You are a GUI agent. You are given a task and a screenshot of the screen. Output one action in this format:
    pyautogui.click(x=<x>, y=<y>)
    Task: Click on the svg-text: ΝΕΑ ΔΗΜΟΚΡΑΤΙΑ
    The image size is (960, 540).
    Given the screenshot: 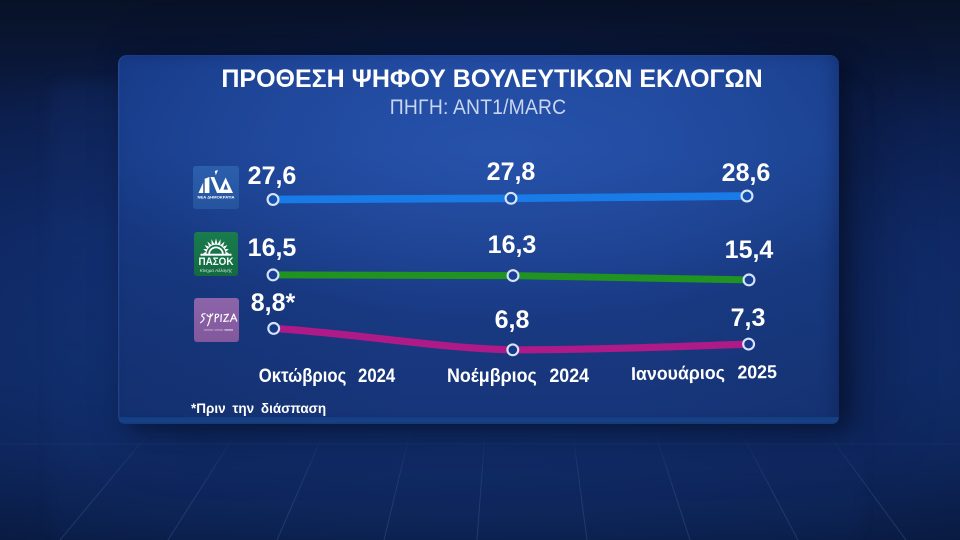 What is the action you would take?
    pyautogui.click(x=217, y=197)
    